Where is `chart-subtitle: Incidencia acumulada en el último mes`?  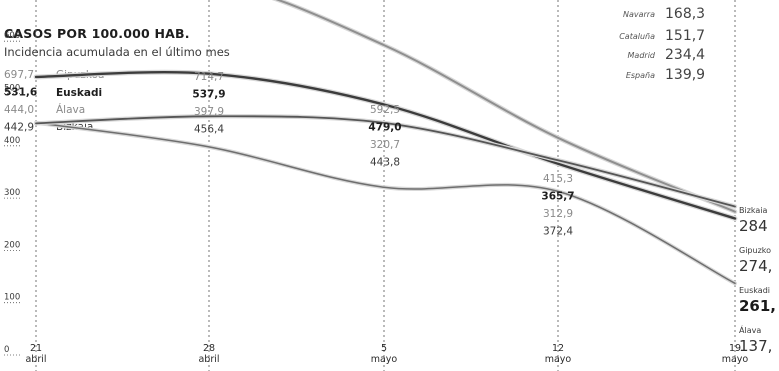 chart-subtitle: Incidencia acumulada en el último mes is located at coordinates (117, 52).